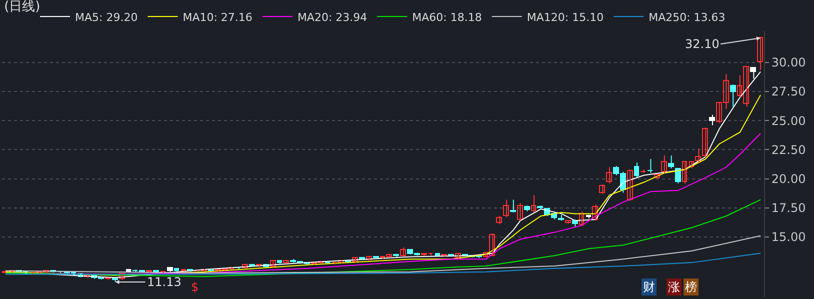  What do you see at coordinates (788, 237) in the screenshot?
I see `y-tick-label: 15.00` at bounding box center [788, 237].